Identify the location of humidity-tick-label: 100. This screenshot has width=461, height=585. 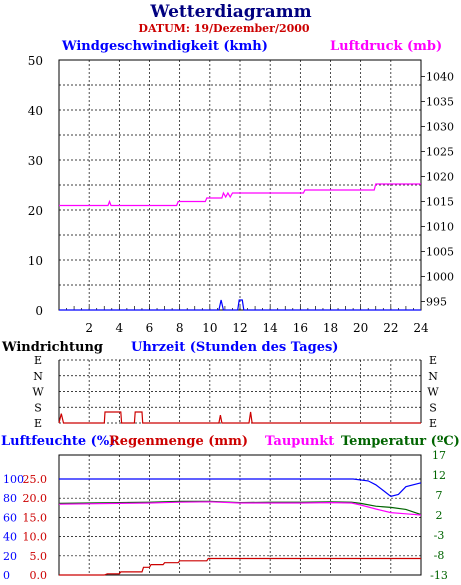
(13, 479).